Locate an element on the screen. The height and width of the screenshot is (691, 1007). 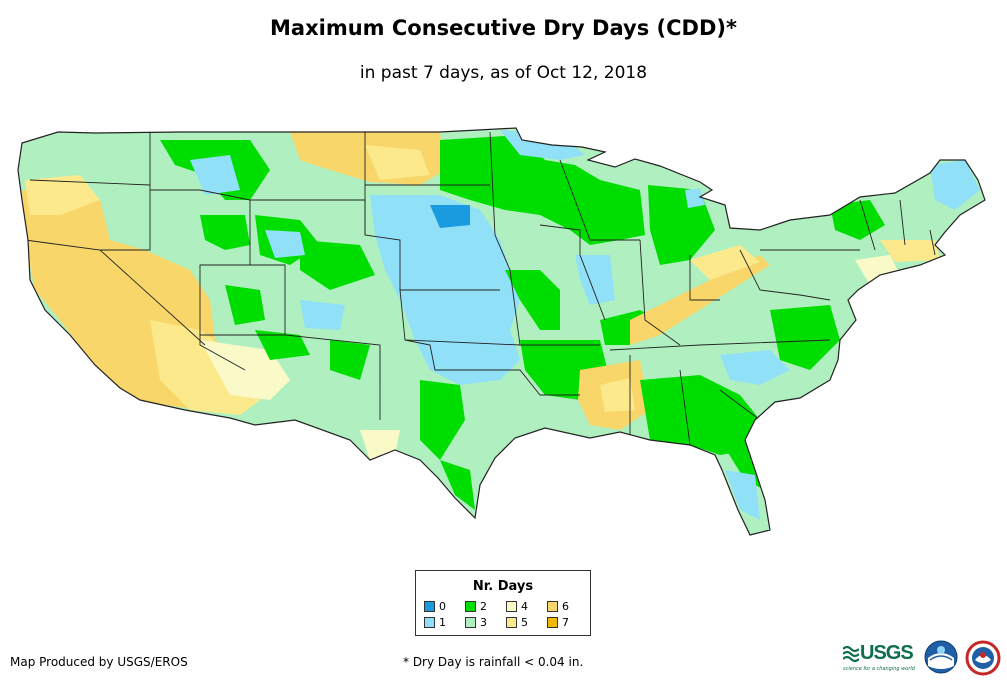
usgs-tagline: science for a changing world is located at coordinates (879, 669).